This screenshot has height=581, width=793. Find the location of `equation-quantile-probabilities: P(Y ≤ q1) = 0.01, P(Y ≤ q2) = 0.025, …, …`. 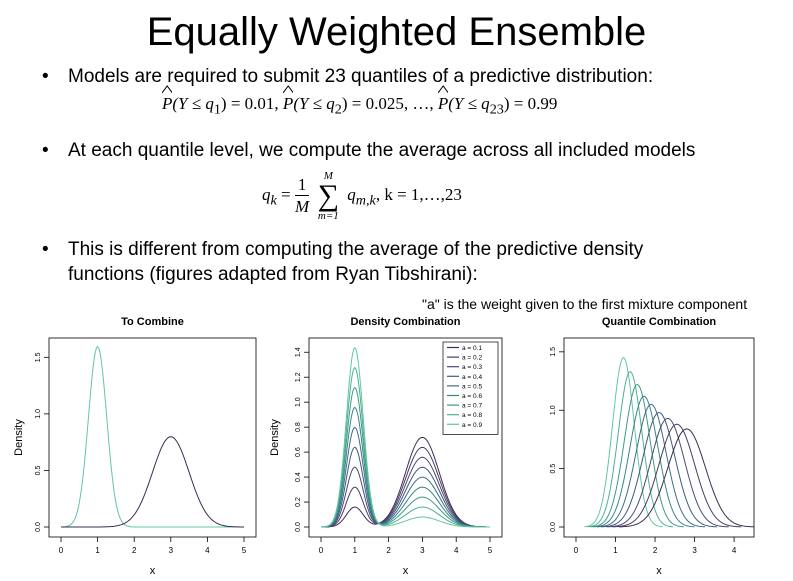

equation-quantile-probabilities: P(Y ≤ q1) = 0.01, P(Y ≤ q2) = 0.025, …, … is located at coordinates (359, 101).